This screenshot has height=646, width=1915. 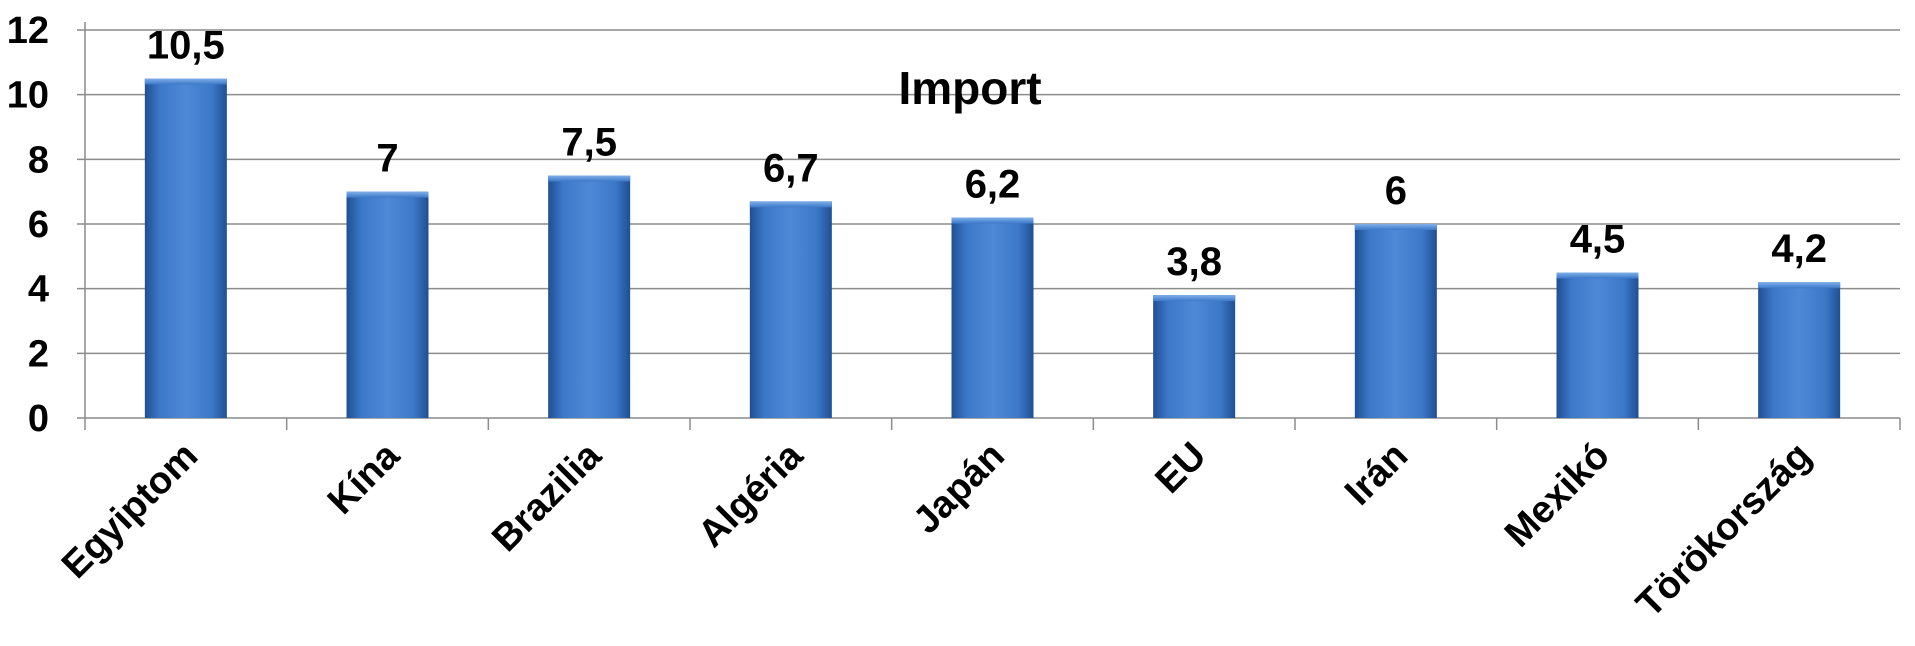 What do you see at coordinates (1557, 495) in the screenshot?
I see `category-label: Mexikó` at bounding box center [1557, 495].